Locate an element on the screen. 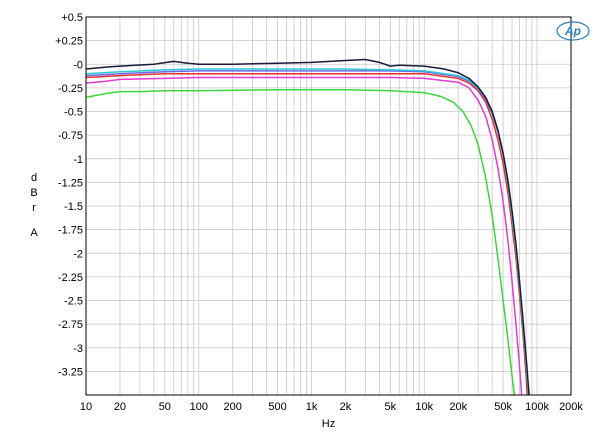  x-axis-title: Hz is located at coordinates (328, 424).